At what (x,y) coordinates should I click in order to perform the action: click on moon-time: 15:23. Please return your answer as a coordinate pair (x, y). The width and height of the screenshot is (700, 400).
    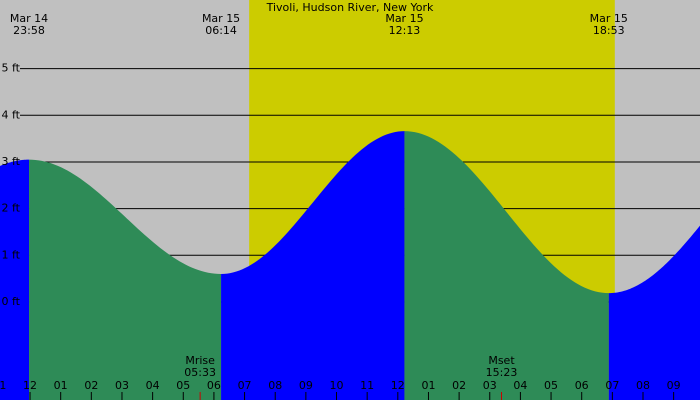
    Looking at the image, I should click on (502, 372).